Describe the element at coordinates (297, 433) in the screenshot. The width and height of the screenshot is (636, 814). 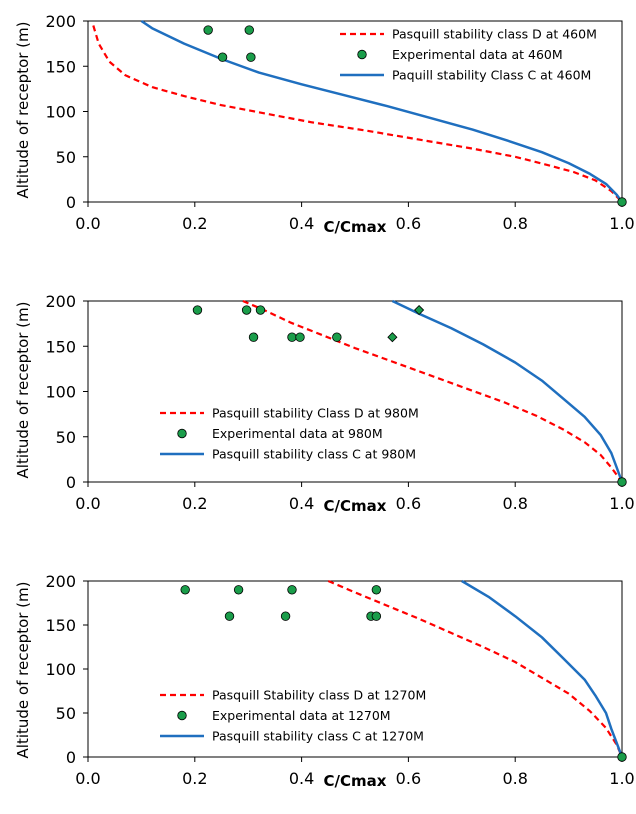
I see `legend-label: Experimental data at 980M` at that location.